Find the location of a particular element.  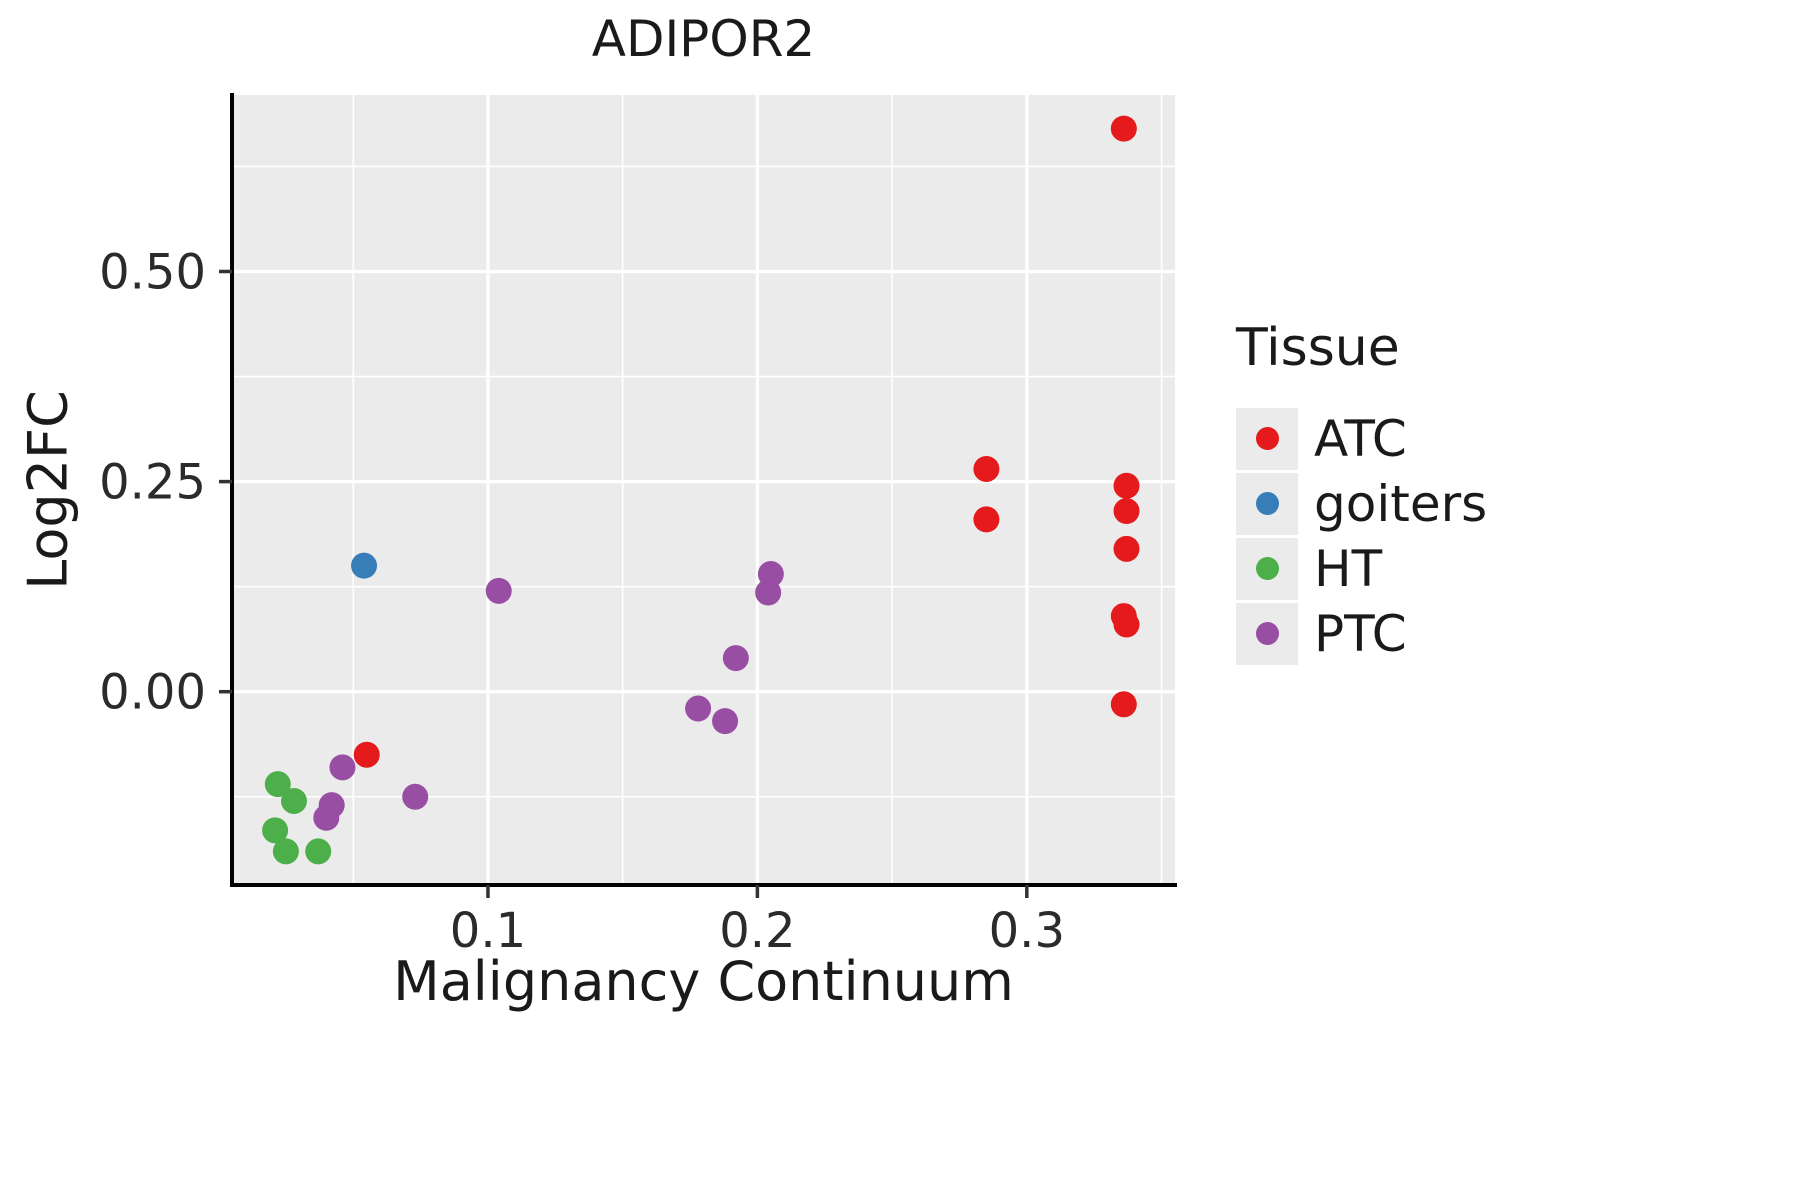

legend-key-PTC is located at coordinates (1267, 633).